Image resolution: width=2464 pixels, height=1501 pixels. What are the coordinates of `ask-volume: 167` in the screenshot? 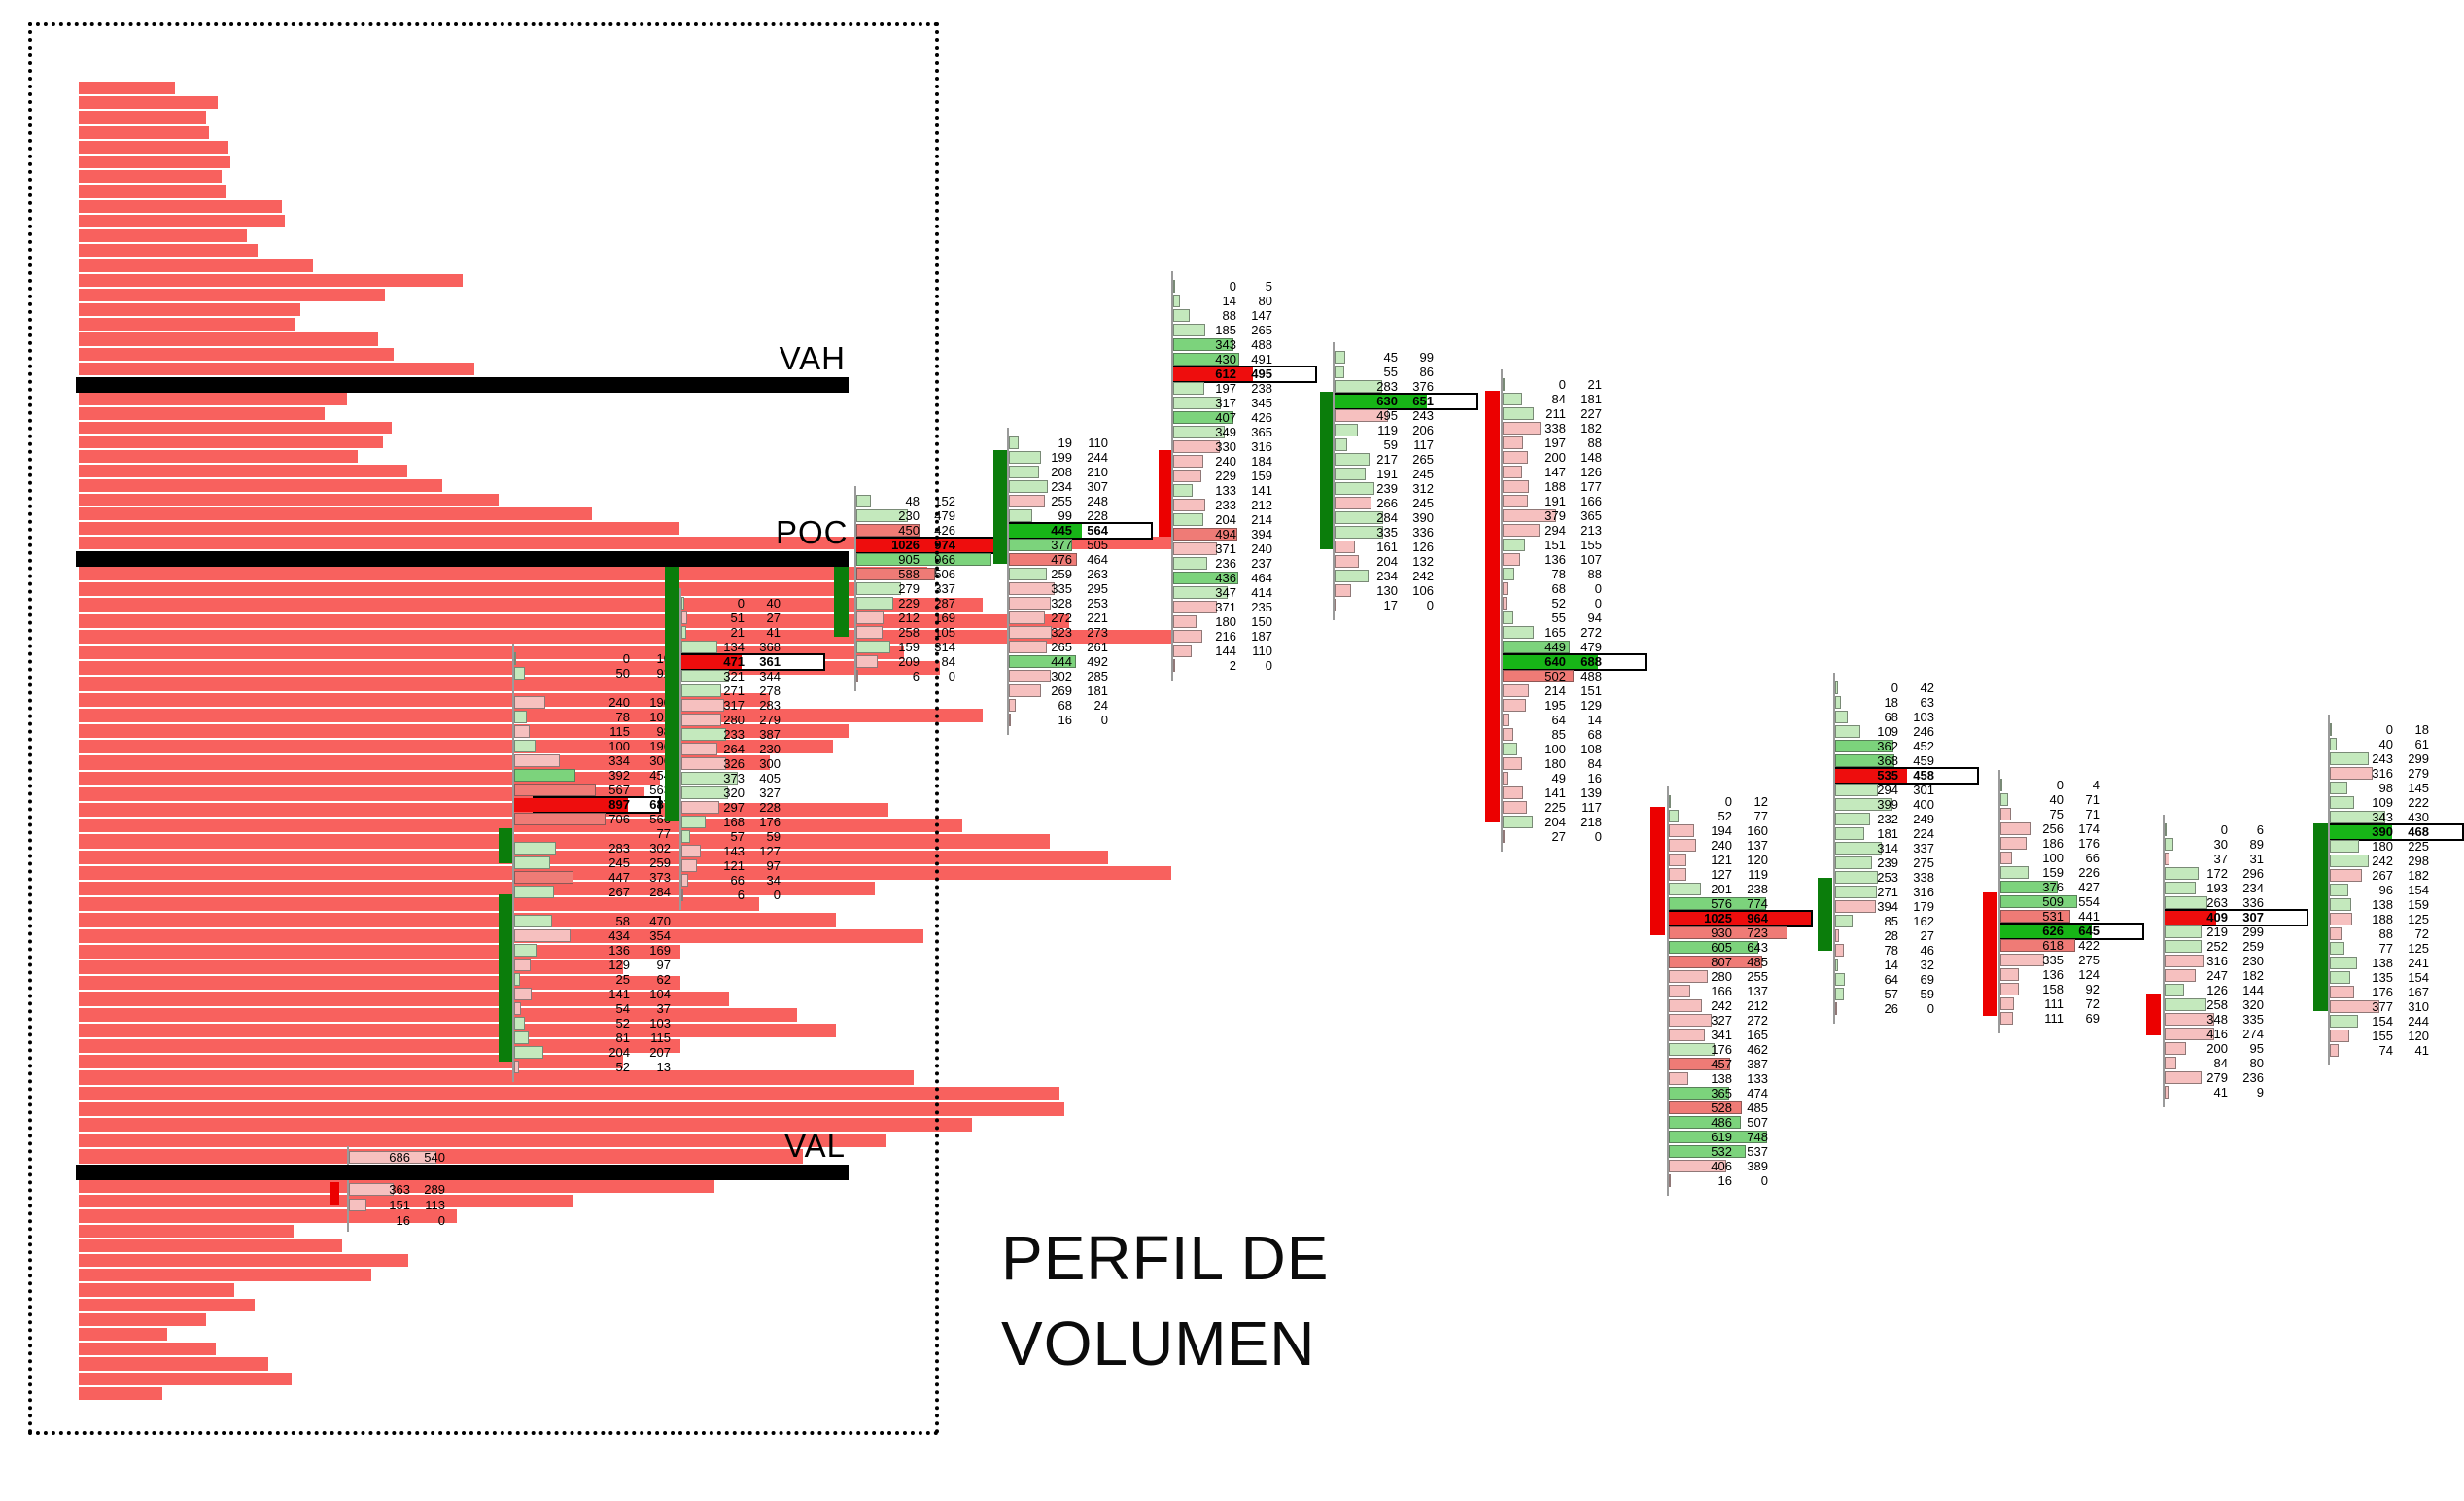 It's located at (2418, 992).